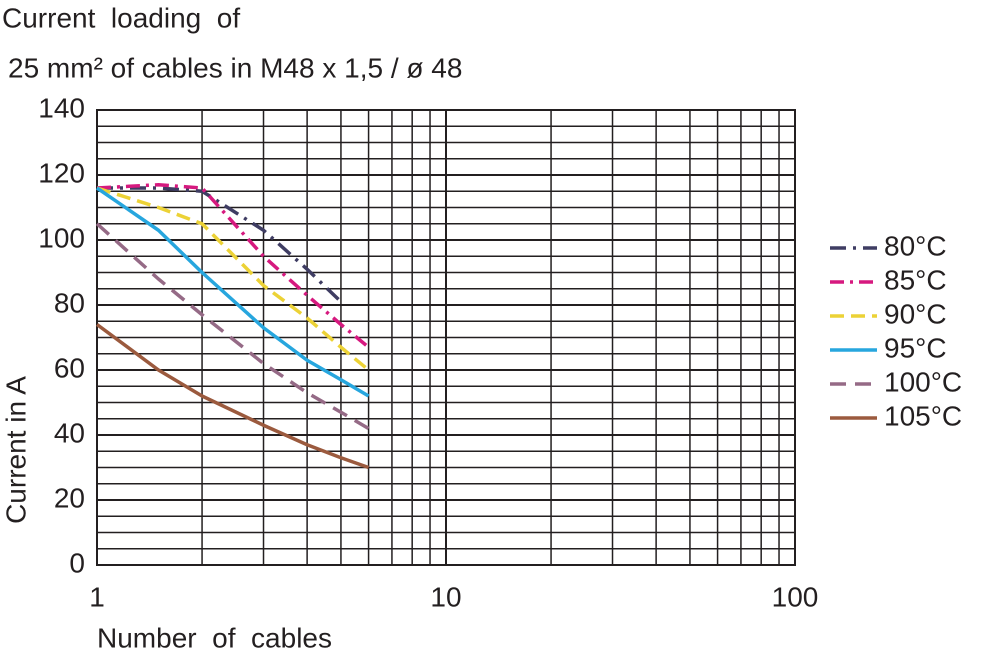 This screenshot has height=660, width=1000. What do you see at coordinates (915, 313) in the screenshot?
I see `legend-label: 90°C` at bounding box center [915, 313].